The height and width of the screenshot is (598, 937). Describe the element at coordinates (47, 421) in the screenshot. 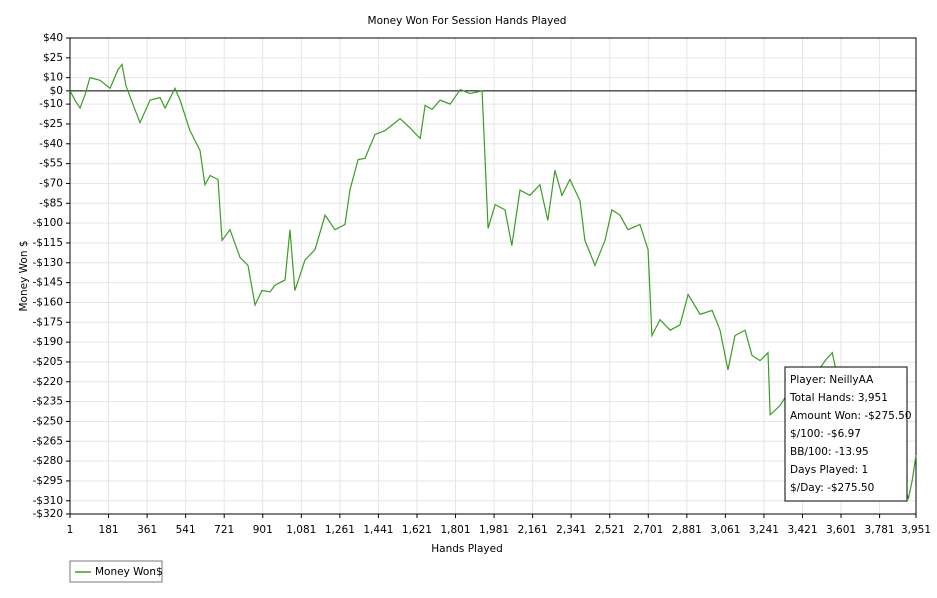

I see `y-tick-label: -$250` at that location.